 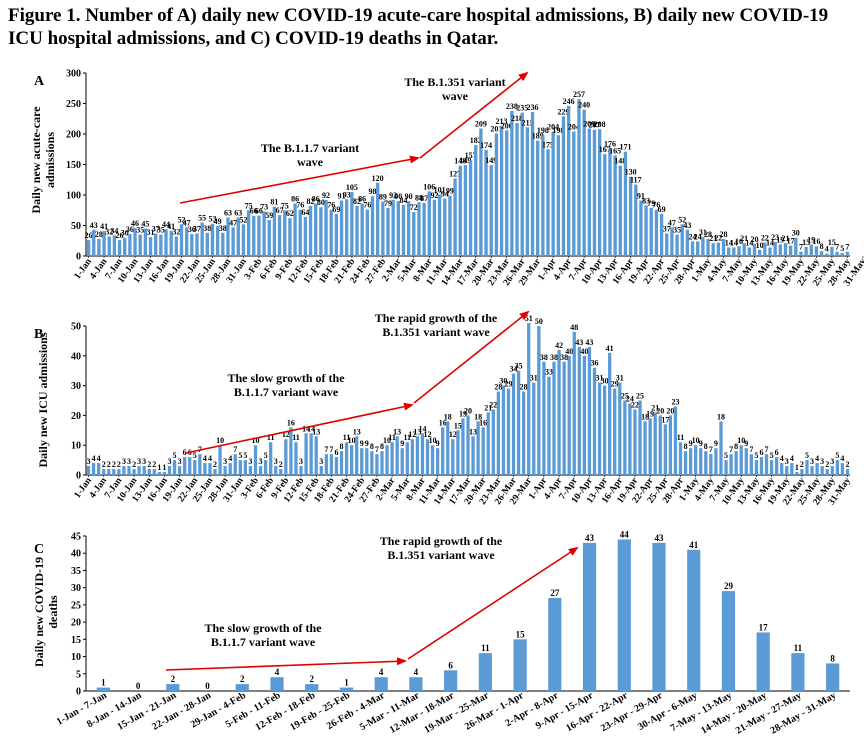 What do you see at coordinates (589, 342) in the screenshot?
I see `data-label: 43` at bounding box center [589, 342].